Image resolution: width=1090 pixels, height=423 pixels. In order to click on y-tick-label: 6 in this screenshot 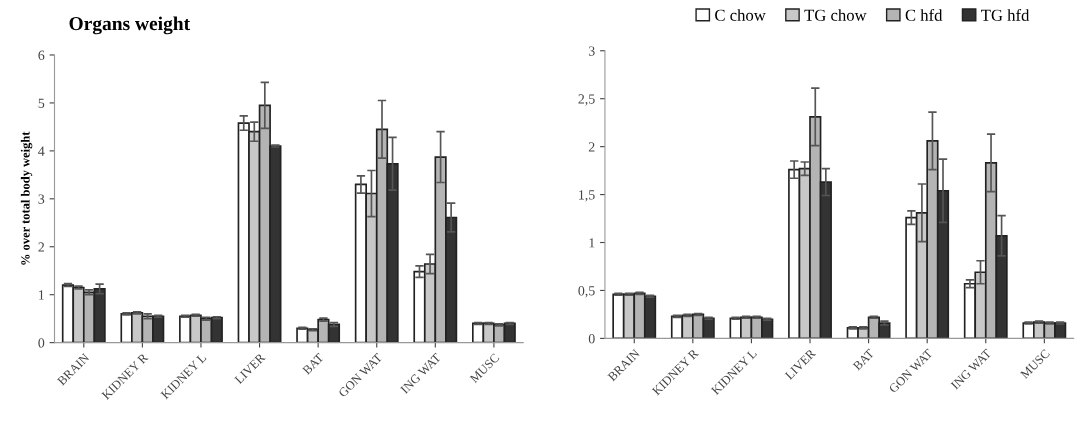, I will do `click(41, 55)`.